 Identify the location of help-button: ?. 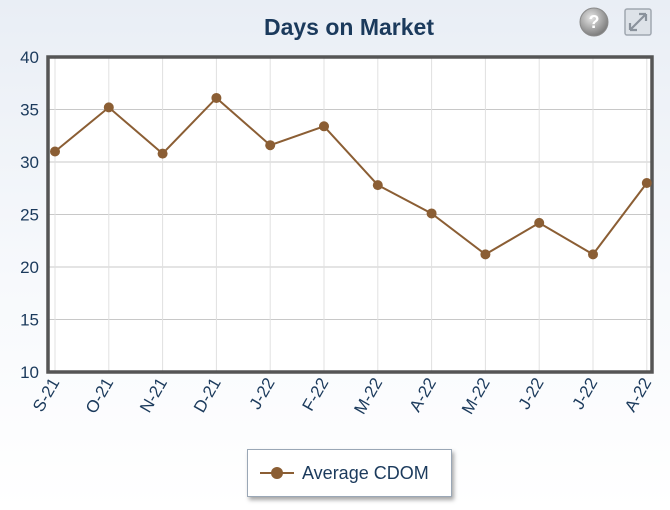
(594, 22).